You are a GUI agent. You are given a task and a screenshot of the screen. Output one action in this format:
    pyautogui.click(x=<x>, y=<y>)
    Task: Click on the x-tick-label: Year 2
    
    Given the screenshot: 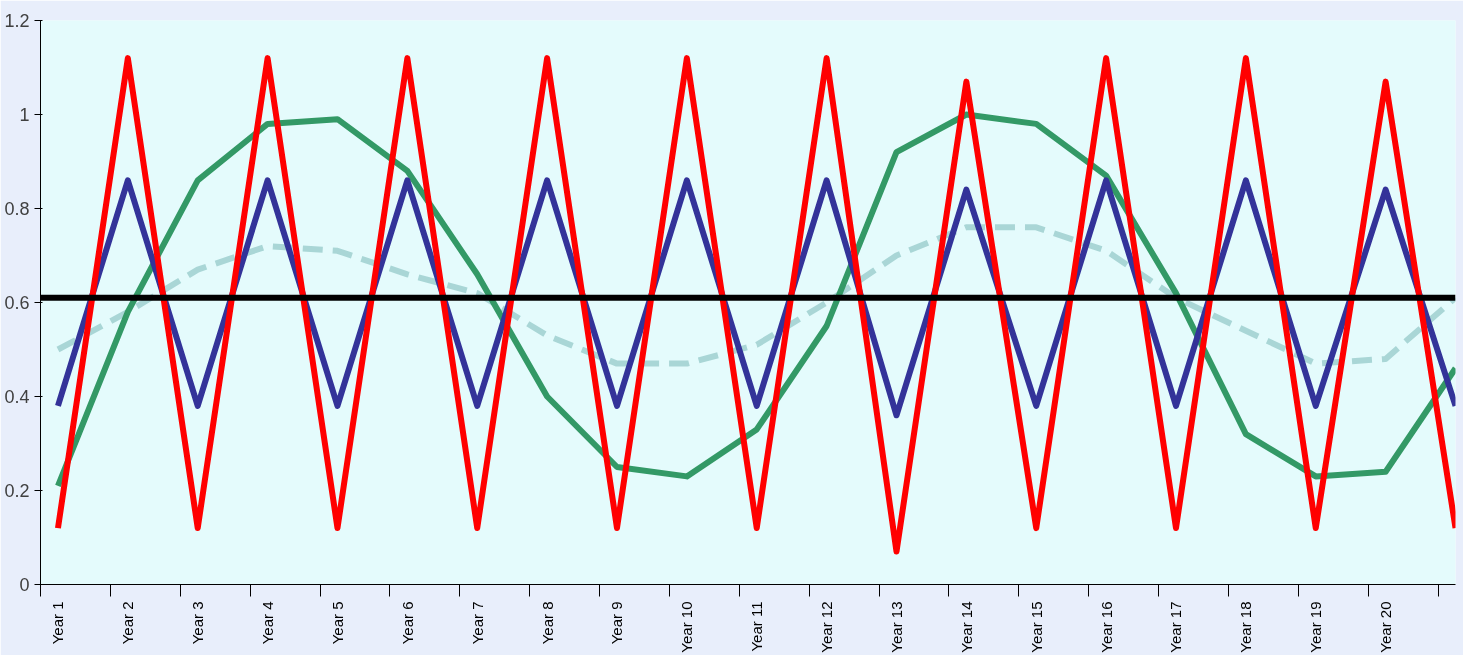 What is the action you would take?
    pyautogui.click(x=128, y=623)
    